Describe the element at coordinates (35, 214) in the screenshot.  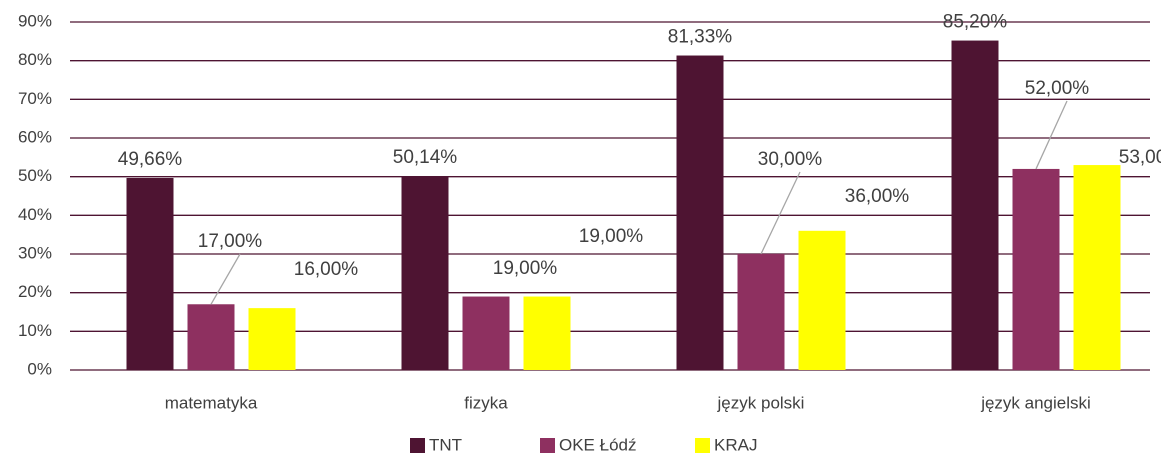
I see `y-tick-label: 40%` at that location.